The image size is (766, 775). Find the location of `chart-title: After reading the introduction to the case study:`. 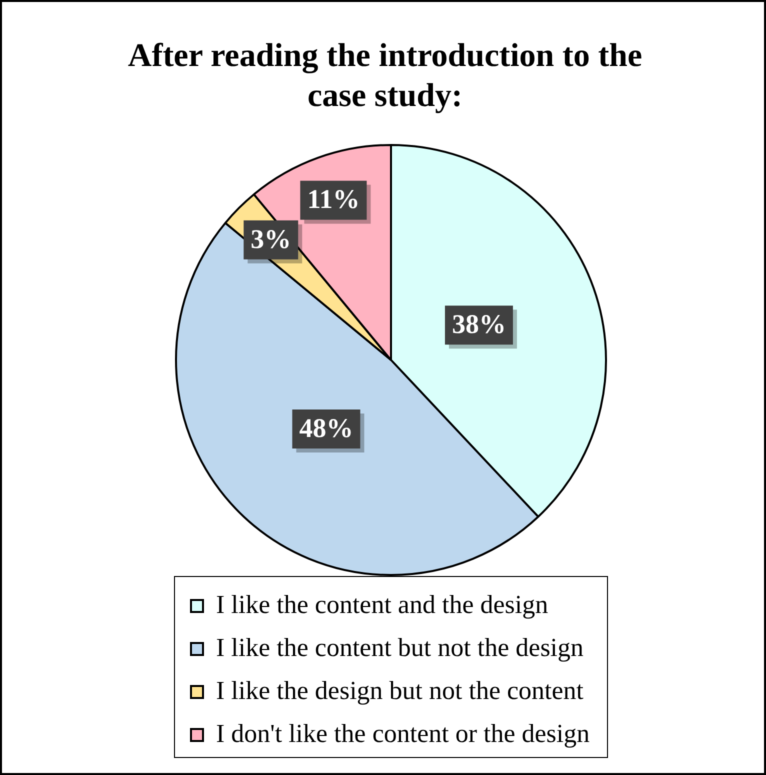

chart-title: After reading the introduction to the case study: is located at coordinates (385, 76).